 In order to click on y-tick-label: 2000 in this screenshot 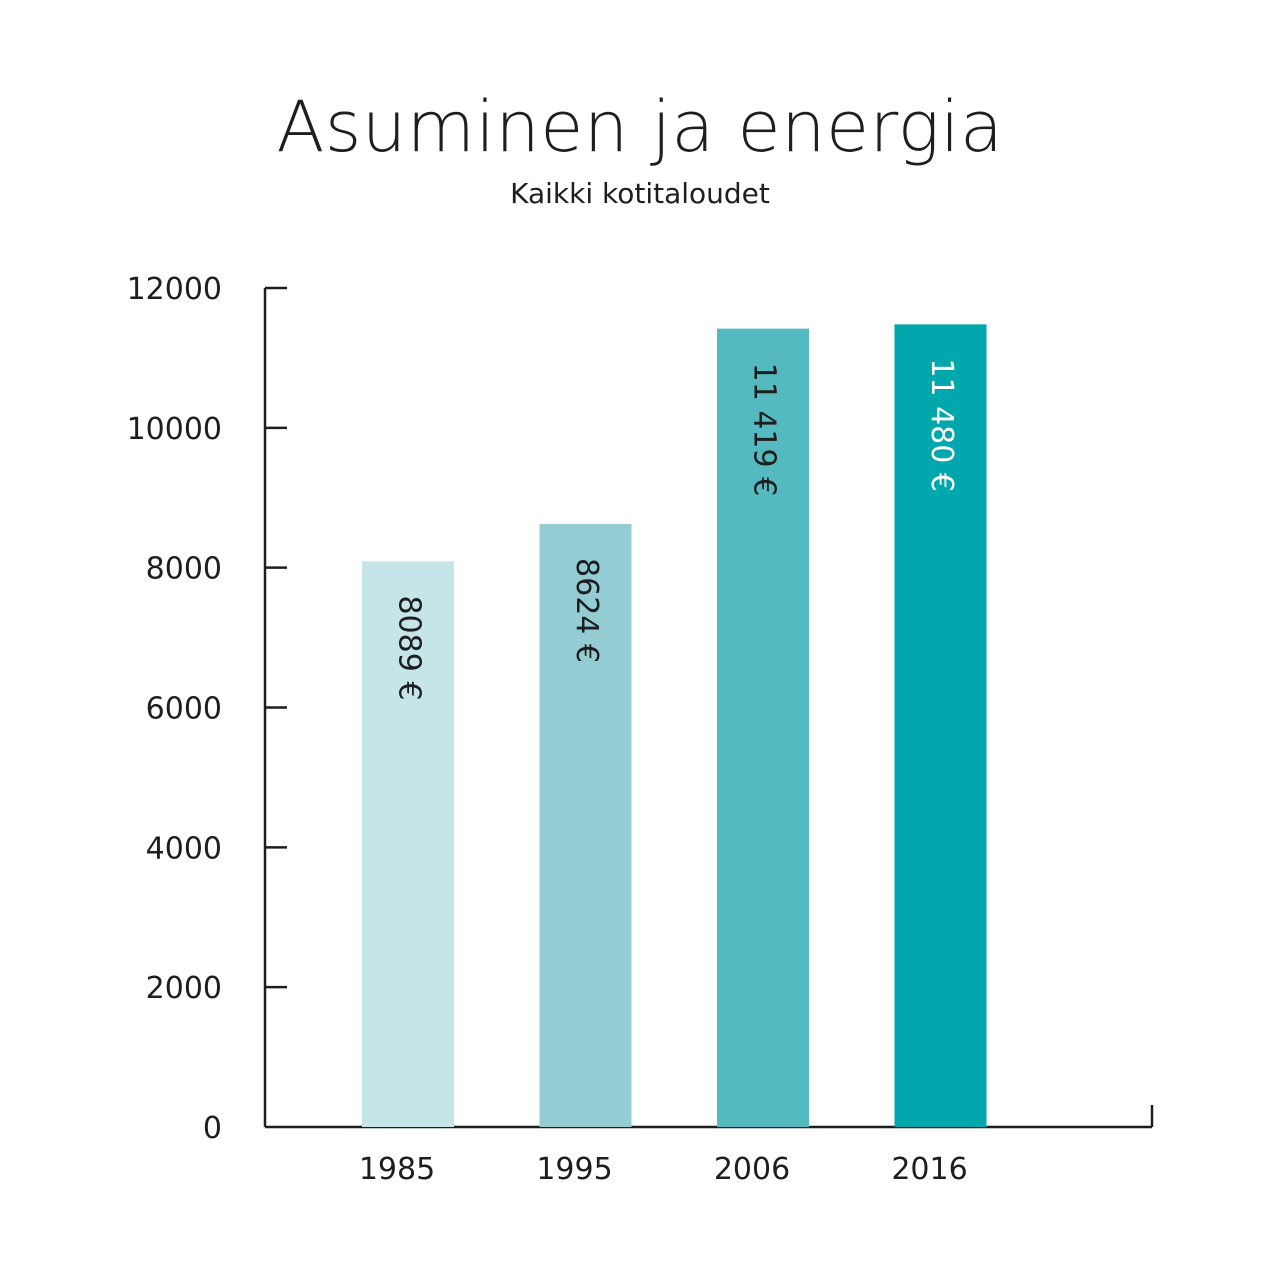, I will do `click(184, 988)`.